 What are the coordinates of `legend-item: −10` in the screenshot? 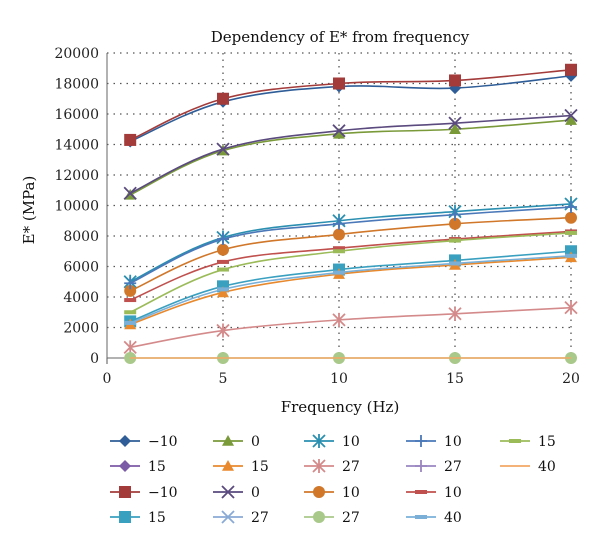 It's located at (144, 442).